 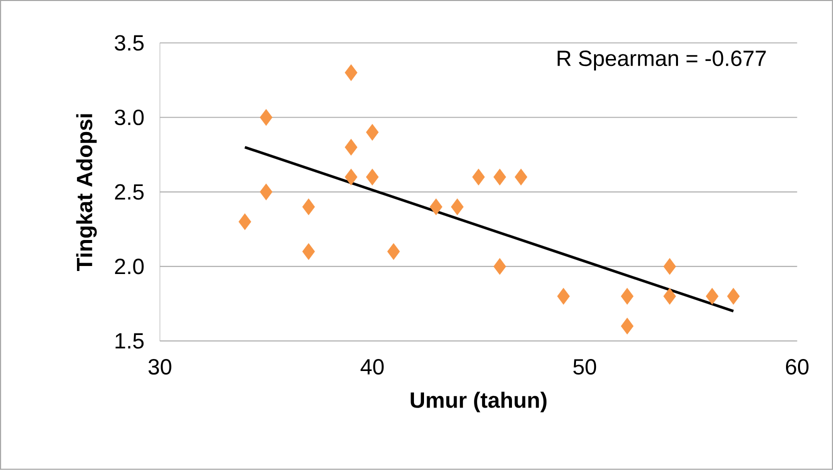 I want to click on x-tick-label: 50, so click(x=584, y=367).